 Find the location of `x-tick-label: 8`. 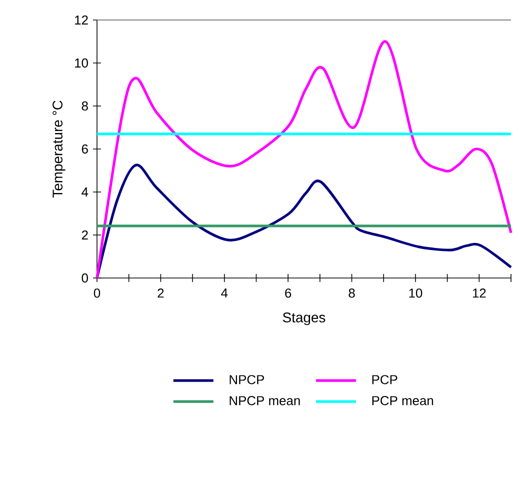

x-tick-label: 8 is located at coordinates (351, 293).